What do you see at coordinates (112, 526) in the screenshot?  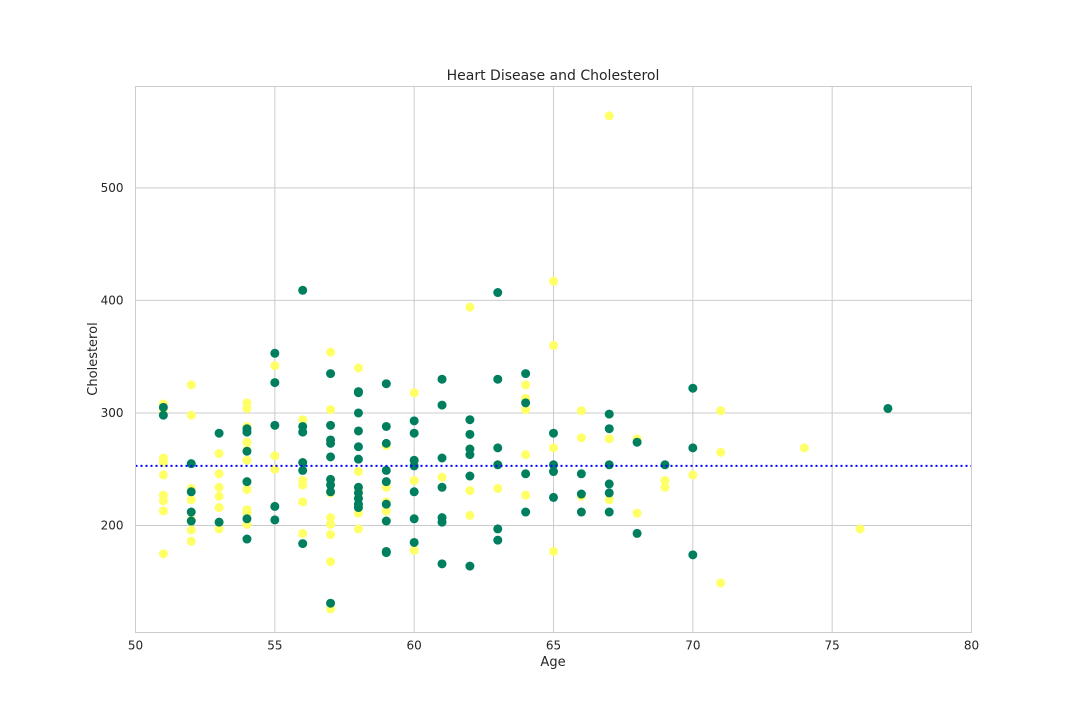 I see `y-tick-label: 200` at bounding box center [112, 526].